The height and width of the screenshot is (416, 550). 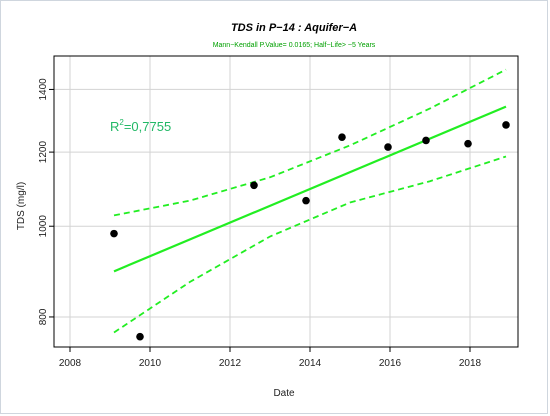 I want to click on x-axis-label: Date, so click(x=284, y=393).